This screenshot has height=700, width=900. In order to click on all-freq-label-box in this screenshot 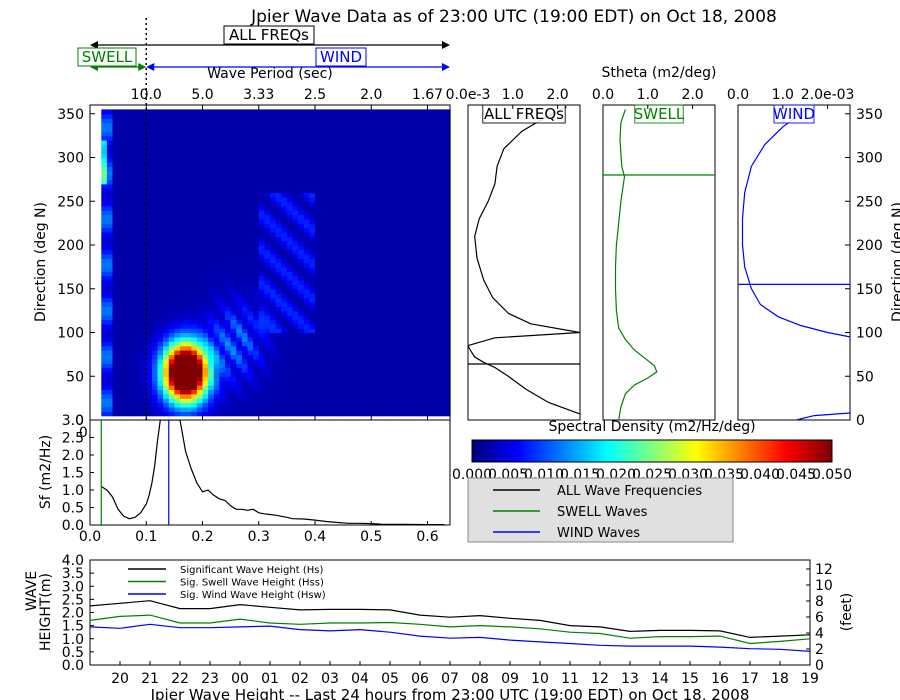, I will do `click(269, 35)`.